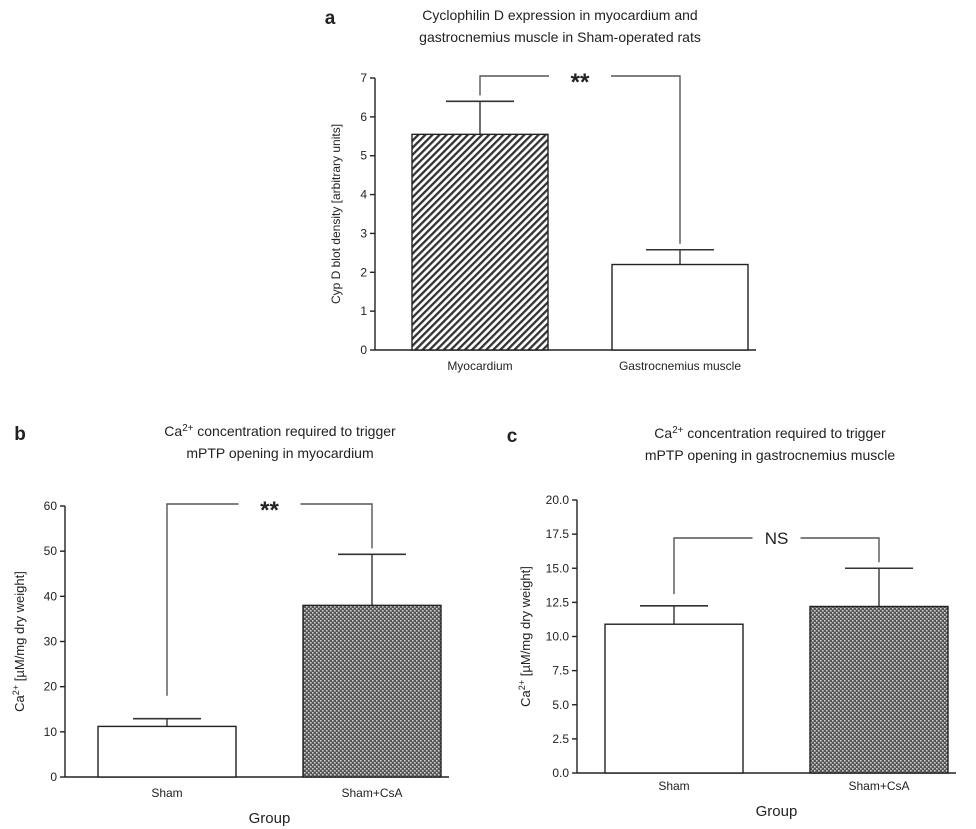 This screenshot has height=829, width=976. Describe the element at coordinates (51, 551) in the screenshot. I see `y-tick-label: 50` at that location.